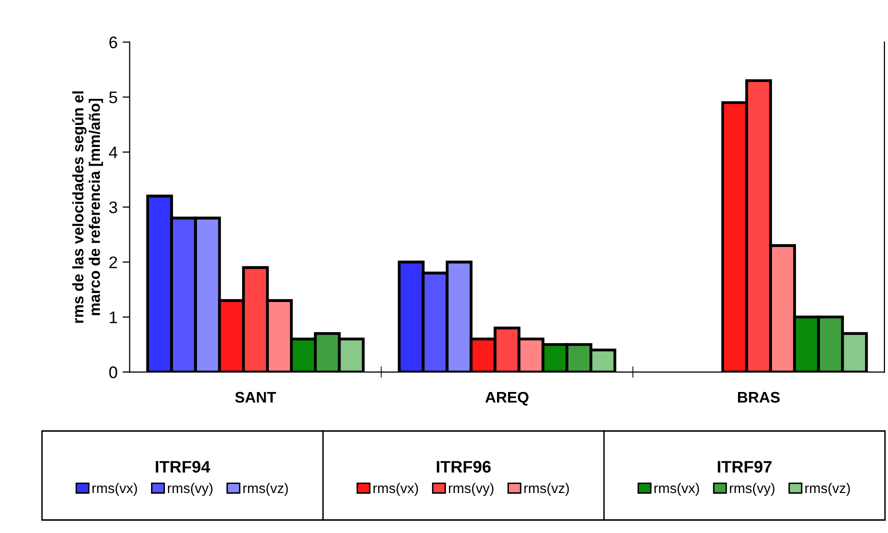 Image resolution: width=888 pixels, height=533 pixels. I want to click on x-tick-label: BRAS, so click(759, 397).